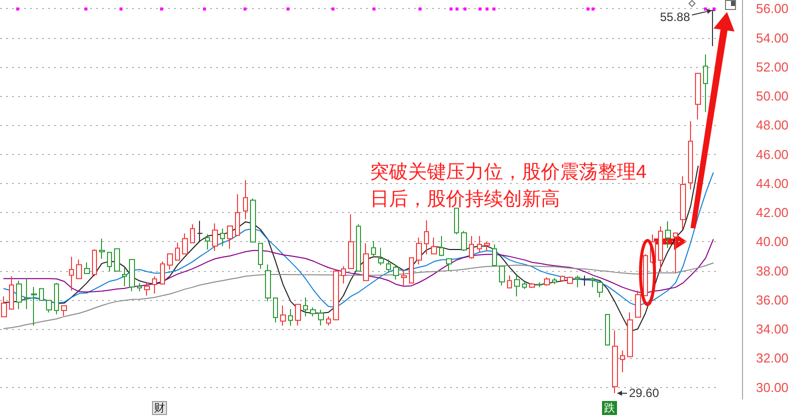 The width and height of the screenshot is (792, 418). I want to click on annotation: 29.60, so click(644, 393).